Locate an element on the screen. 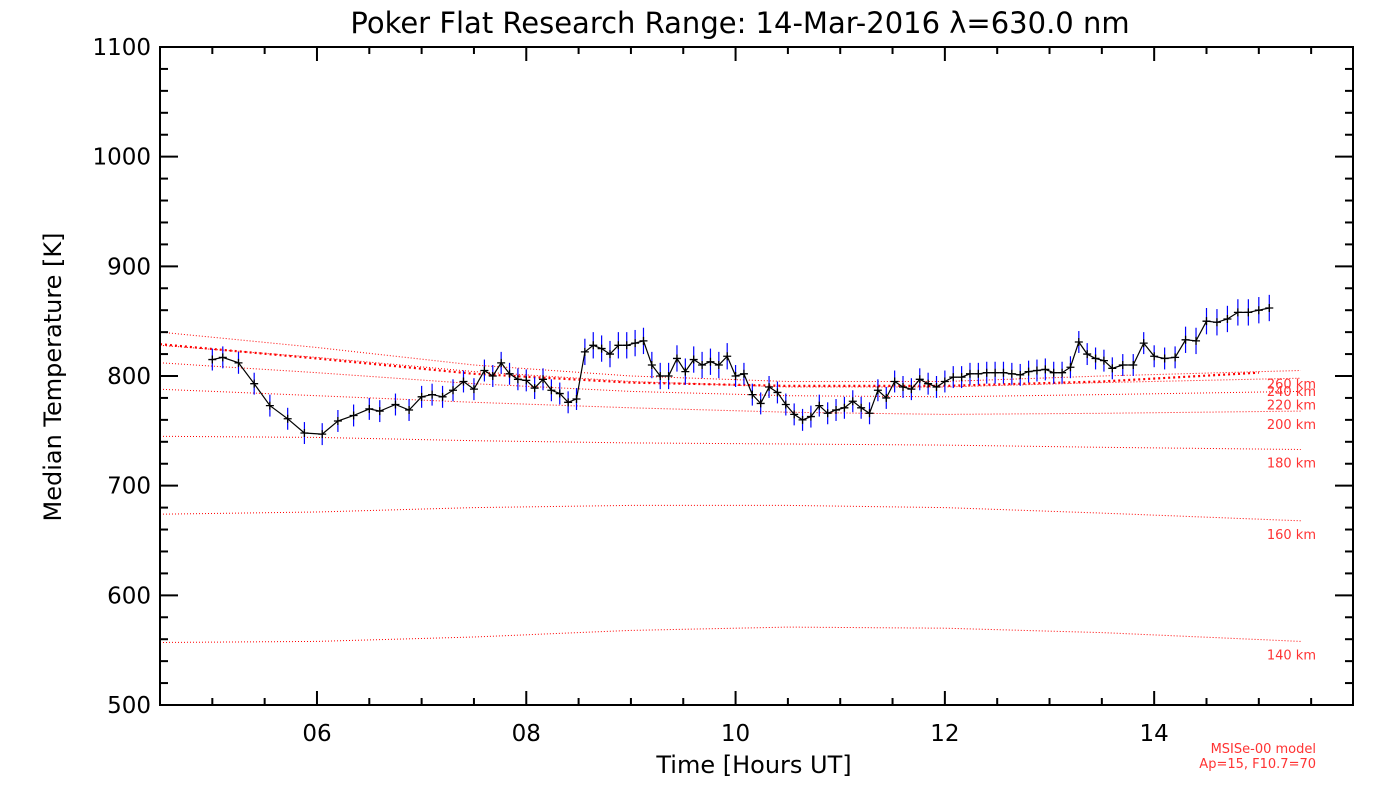 This screenshot has width=1400, height=800. x-tick-label: 10 is located at coordinates (735, 734).